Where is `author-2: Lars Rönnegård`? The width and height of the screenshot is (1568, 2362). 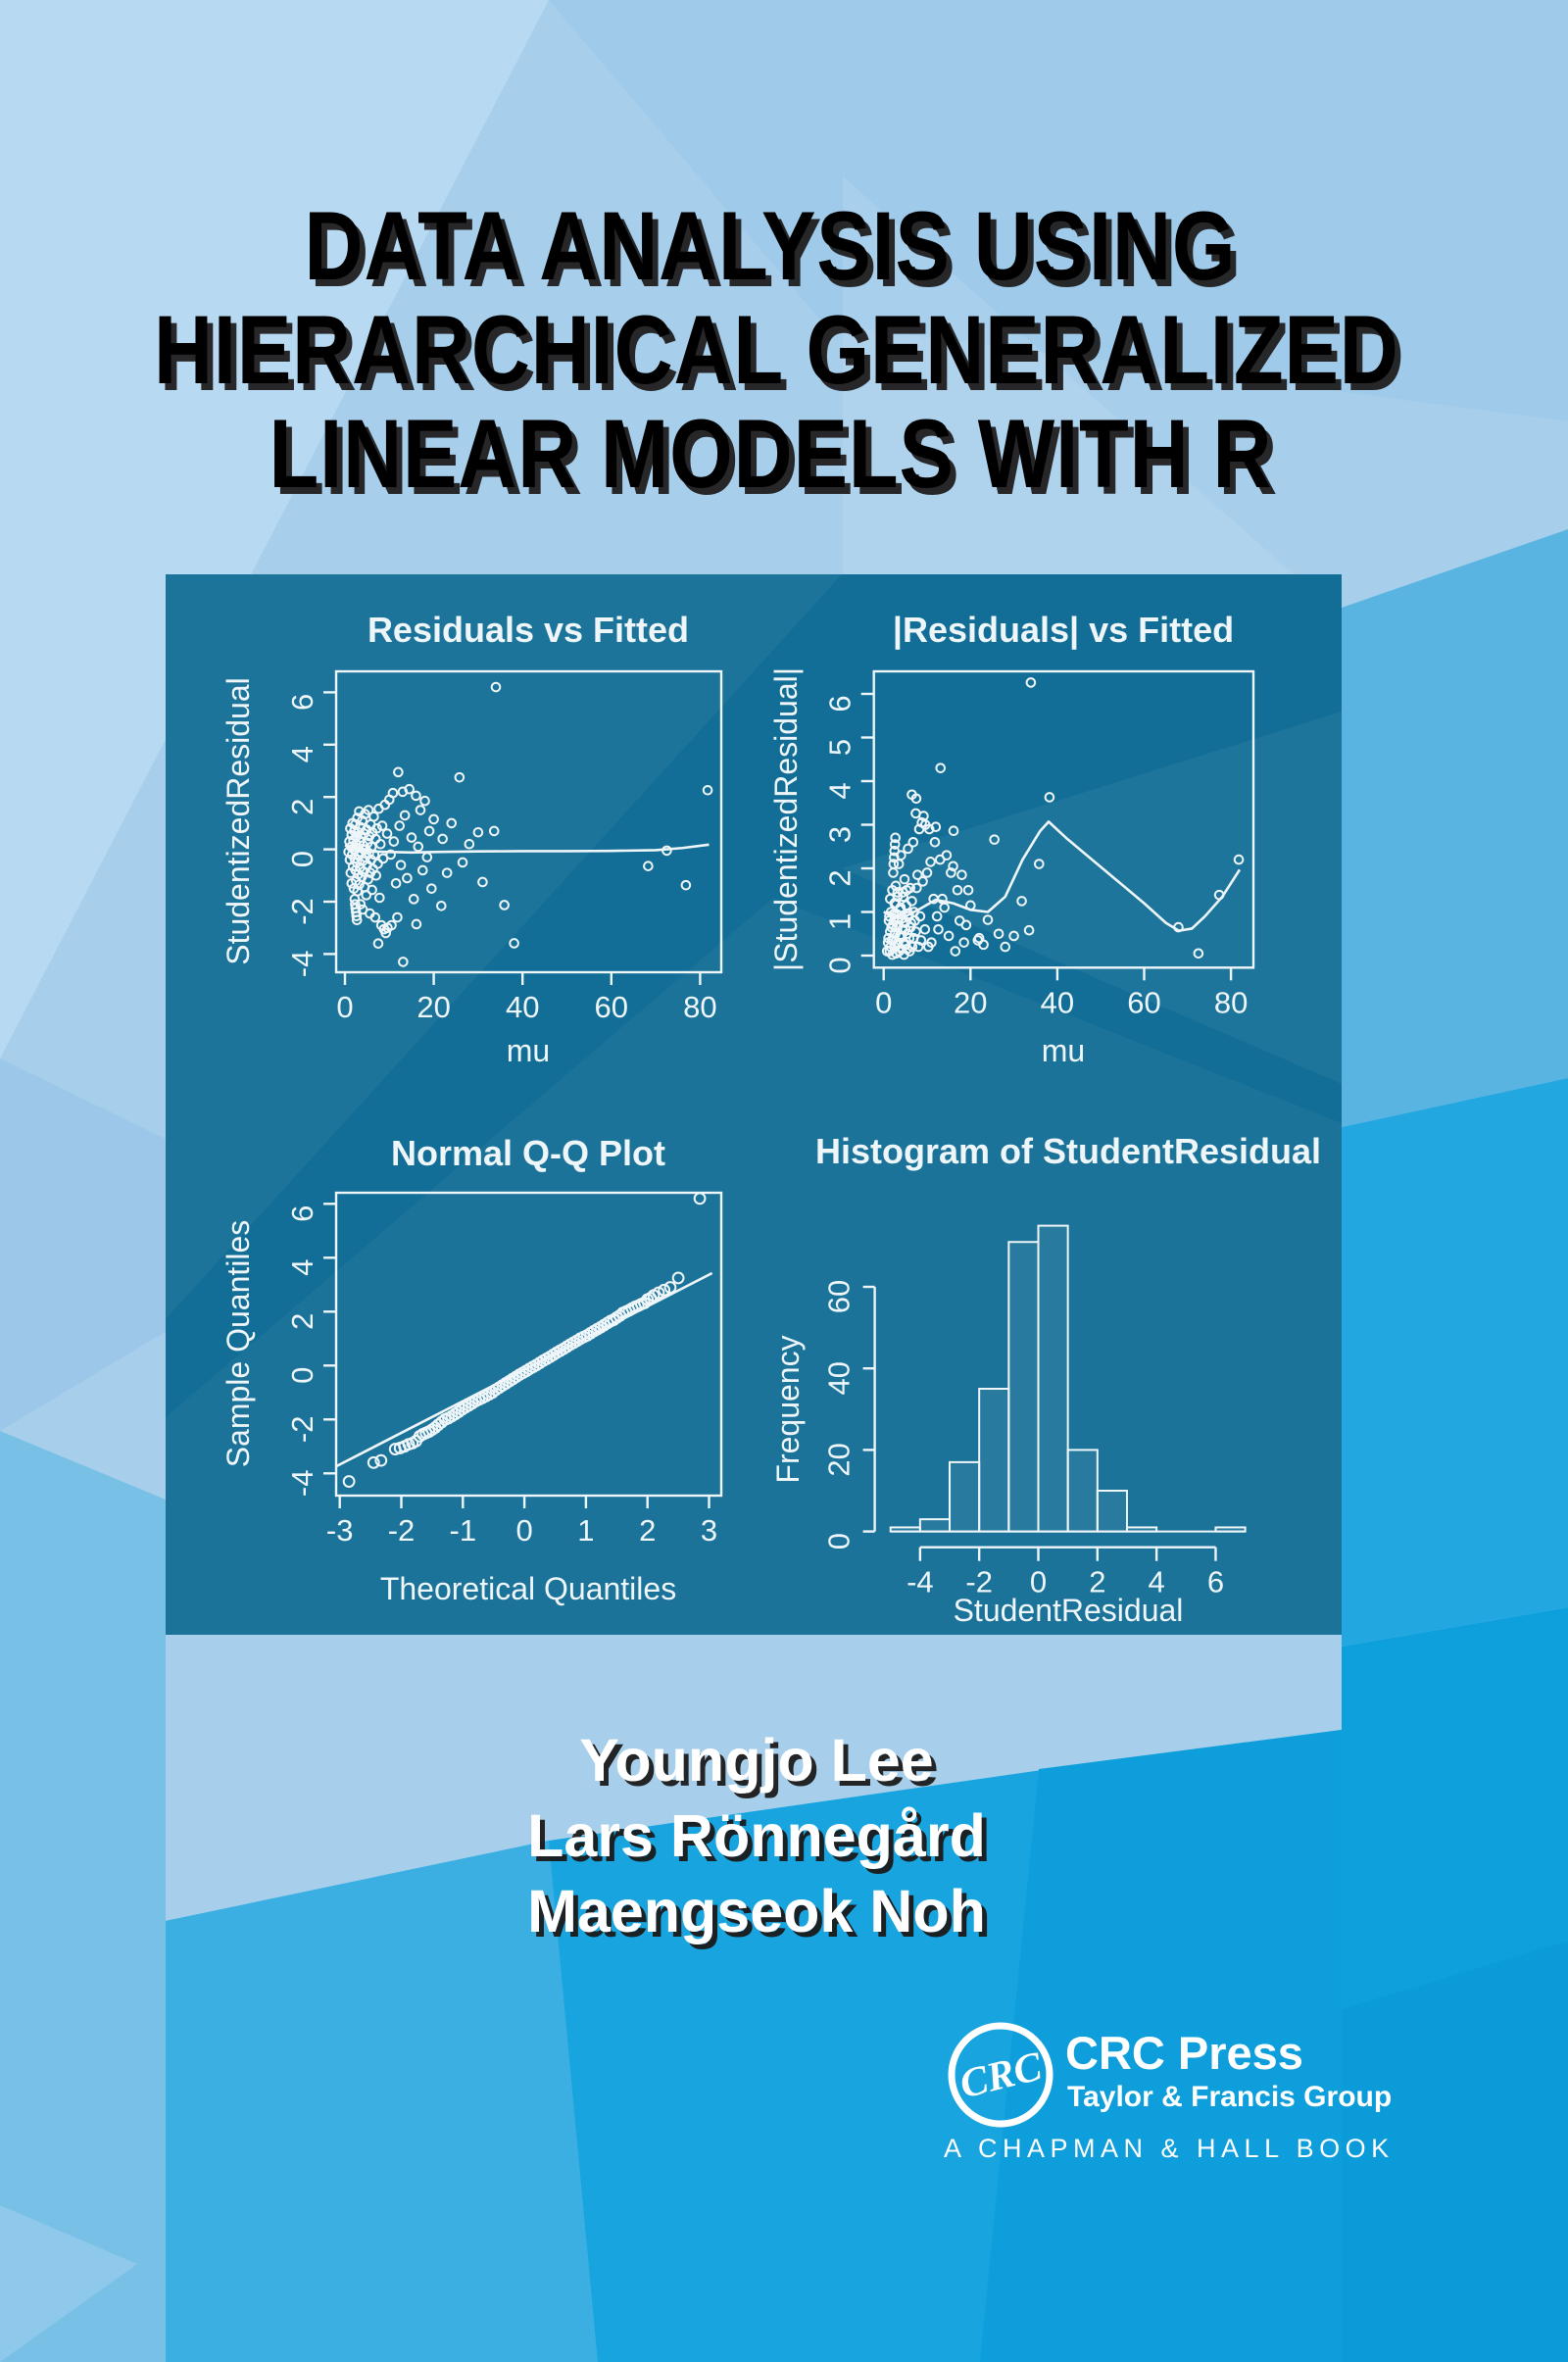
author-2: Lars Rönnegård is located at coordinates (756, 1835).